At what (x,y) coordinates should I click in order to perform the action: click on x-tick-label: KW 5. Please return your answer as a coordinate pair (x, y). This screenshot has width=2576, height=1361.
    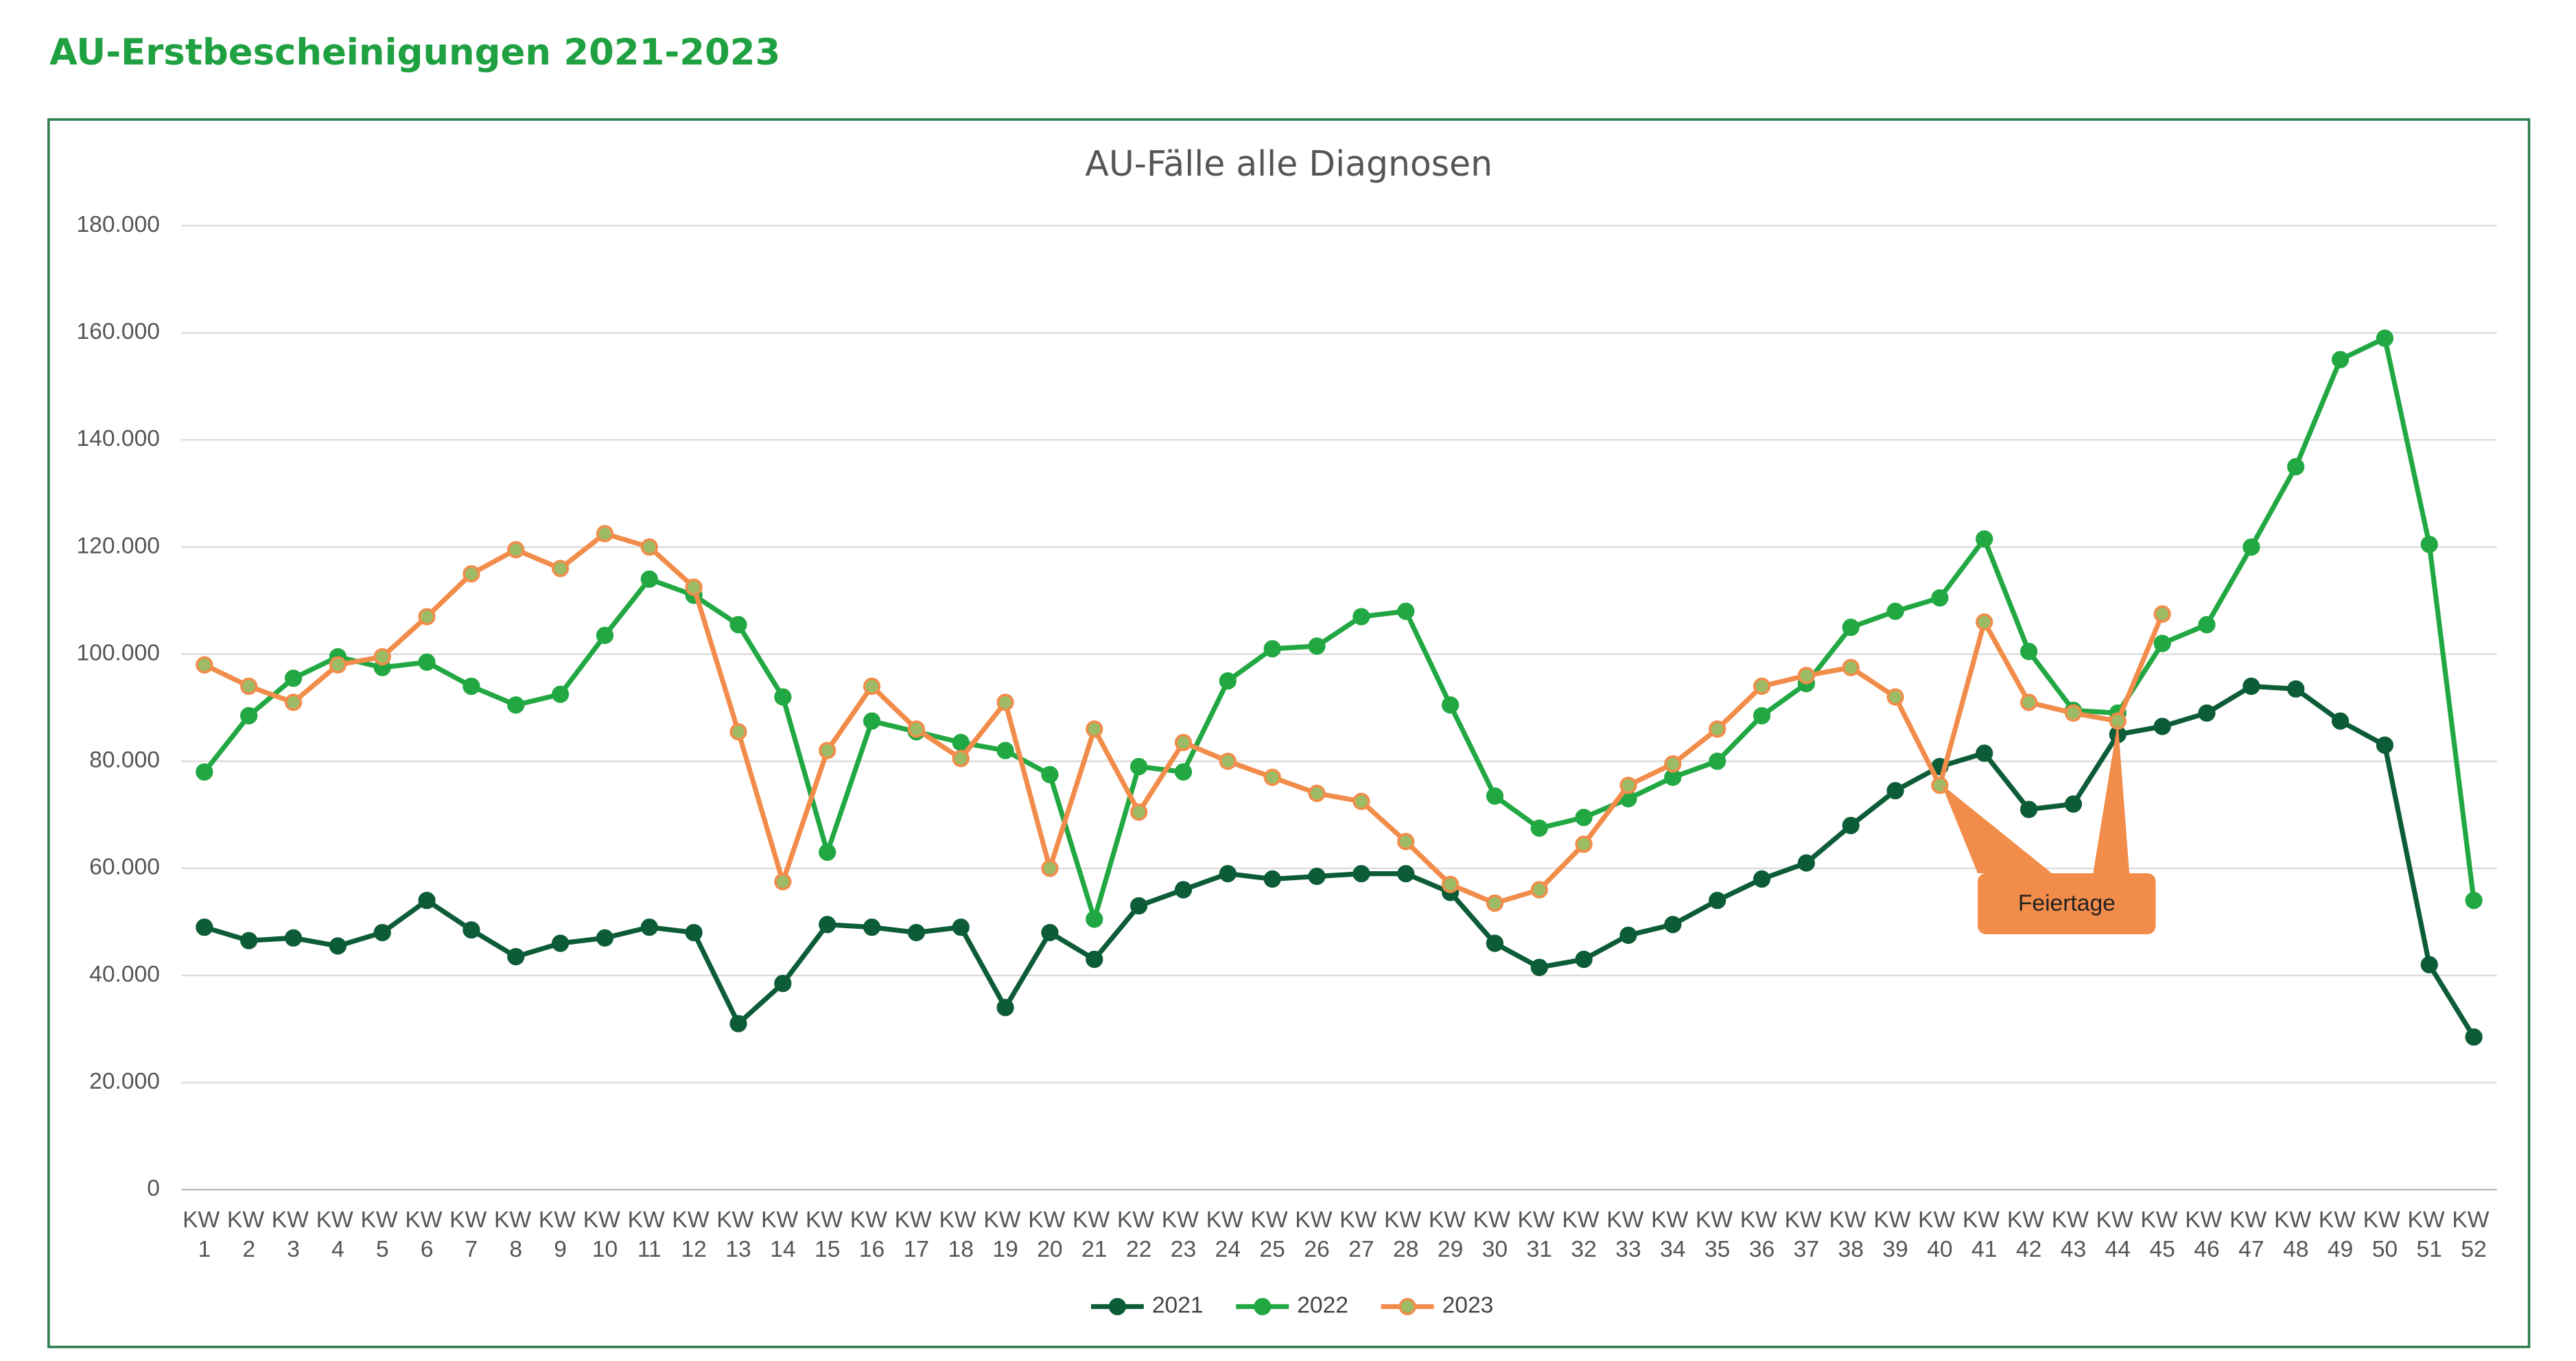
    Looking at the image, I should click on (381, 1235).